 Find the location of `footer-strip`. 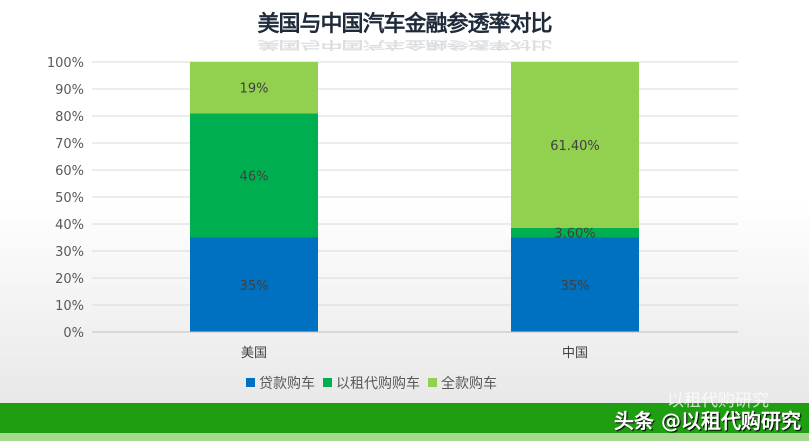

footer-strip is located at coordinates (404, 437).